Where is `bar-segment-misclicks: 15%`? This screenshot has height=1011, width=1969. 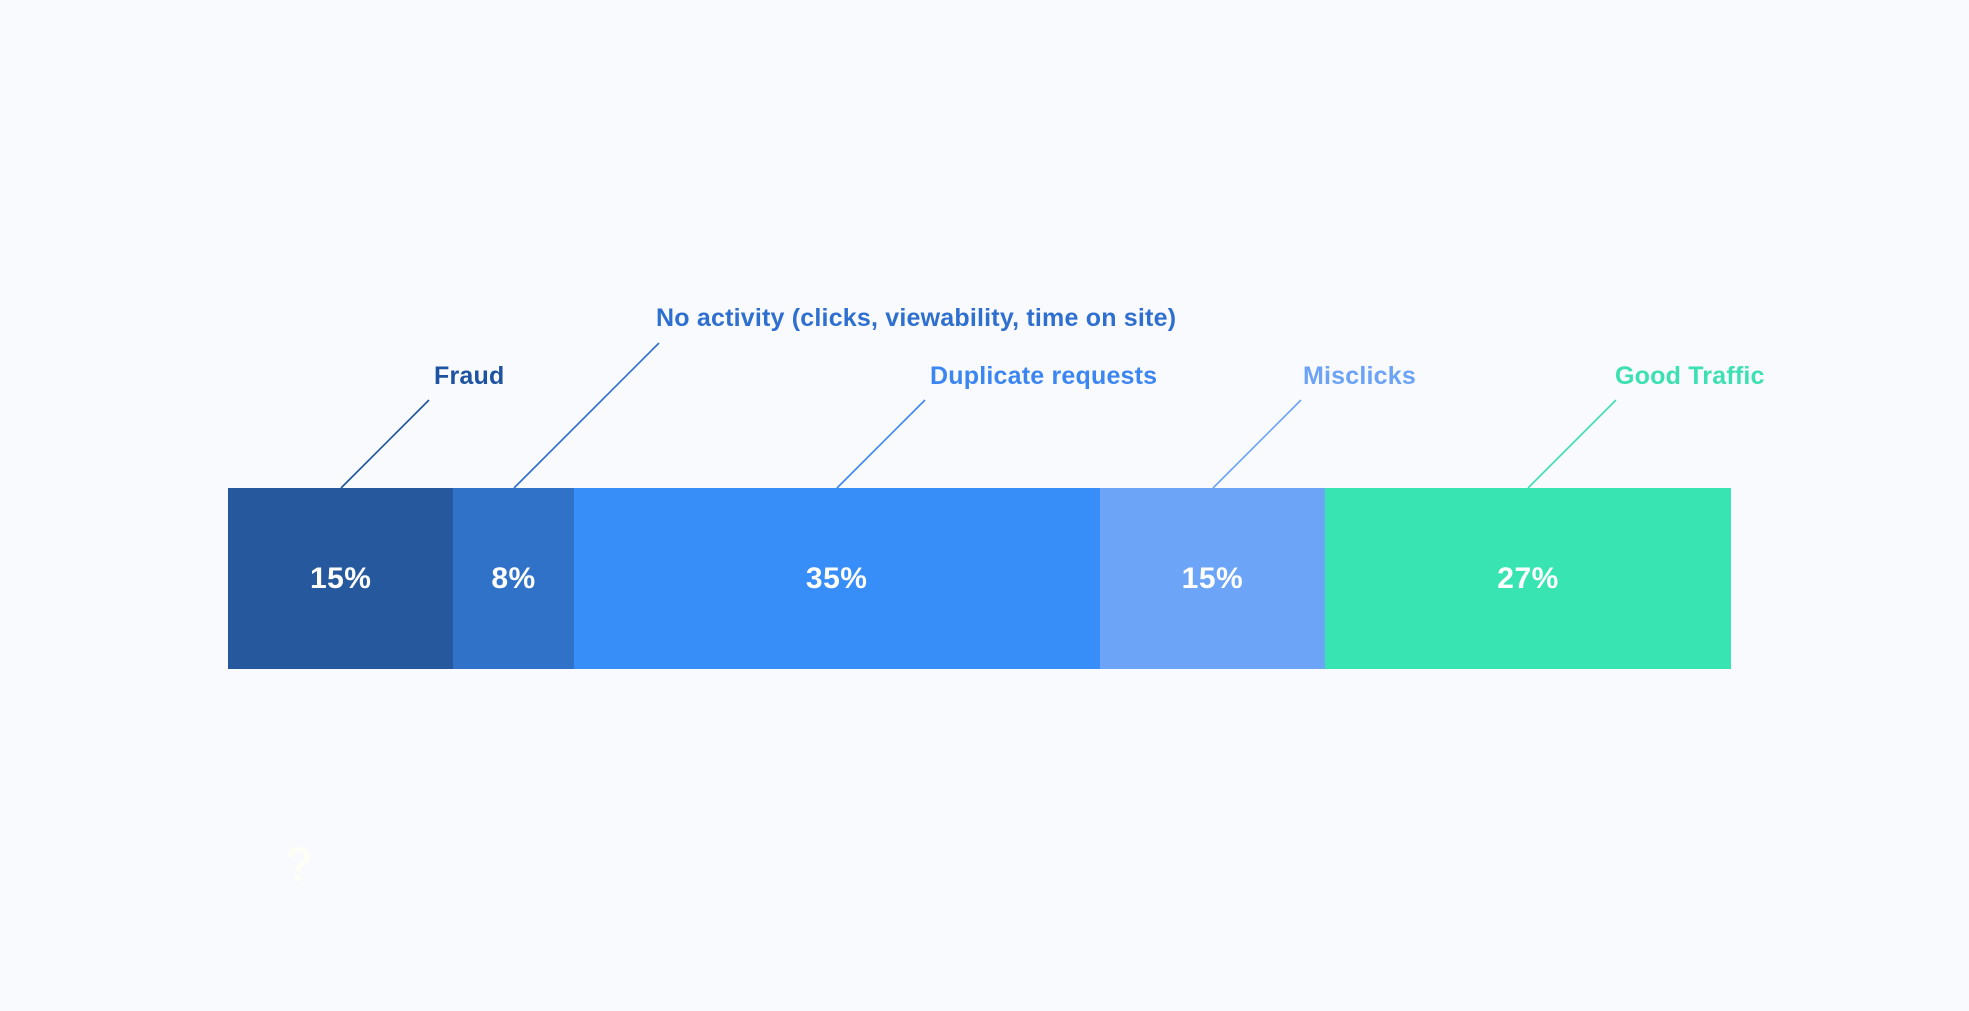
bar-segment-misclicks: 15% is located at coordinates (1212, 578).